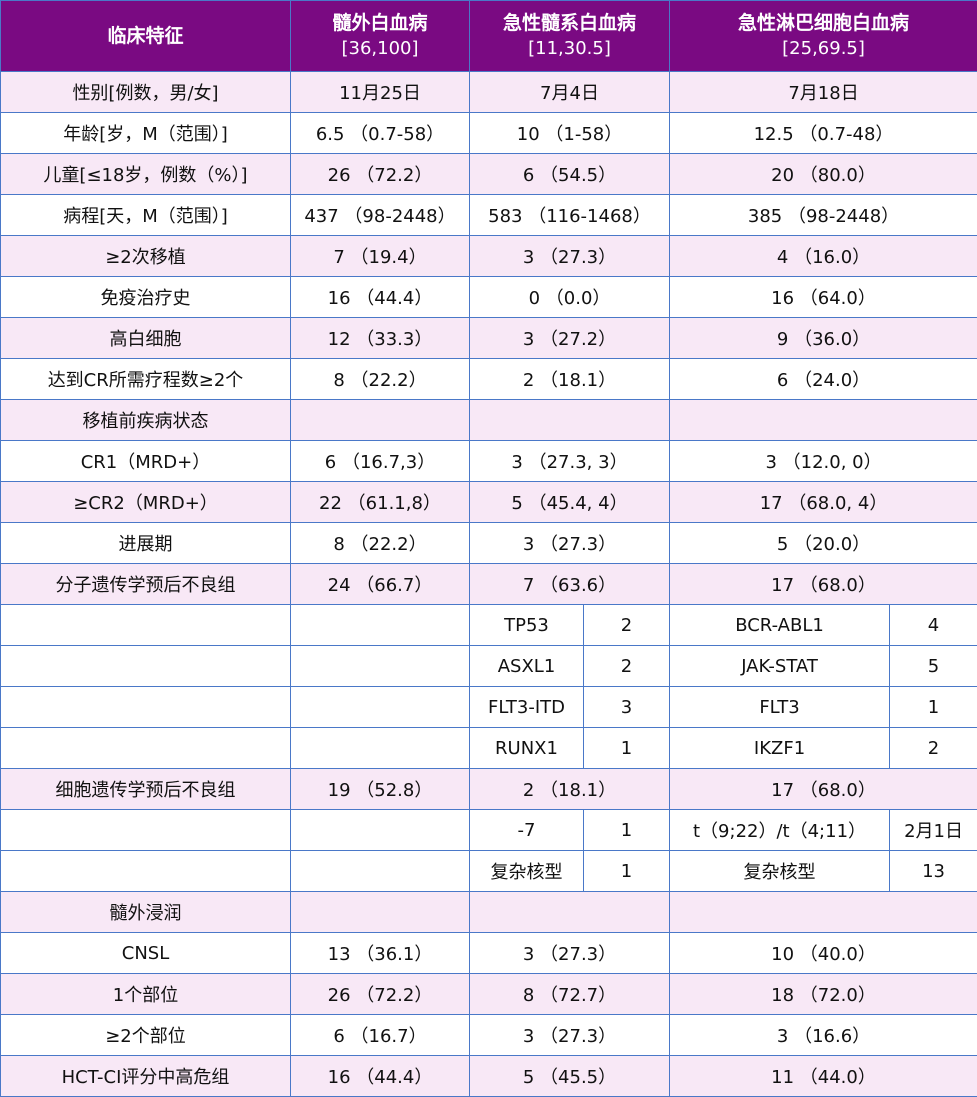 This screenshot has width=977, height=1097. What do you see at coordinates (380, 953) in the screenshot?
I see `cell-extramedullary: 13 （36.1）` at bounding box center [380, 953].